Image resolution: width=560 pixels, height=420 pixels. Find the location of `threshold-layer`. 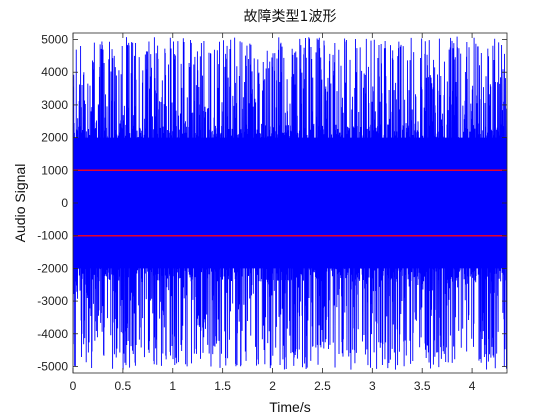

threshold-layer is located at coordinates (290, 203).